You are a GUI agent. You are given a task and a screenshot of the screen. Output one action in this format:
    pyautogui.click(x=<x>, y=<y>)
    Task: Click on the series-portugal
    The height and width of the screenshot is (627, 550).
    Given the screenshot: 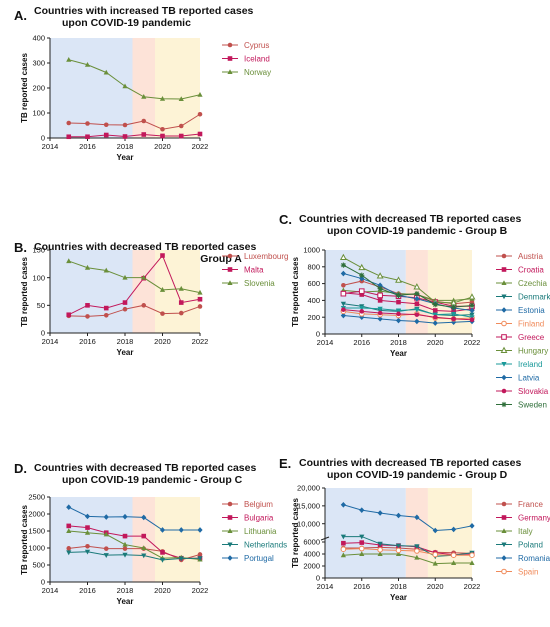 What is the action you would take?
    pyautogui.click(x=134, y=518)
    